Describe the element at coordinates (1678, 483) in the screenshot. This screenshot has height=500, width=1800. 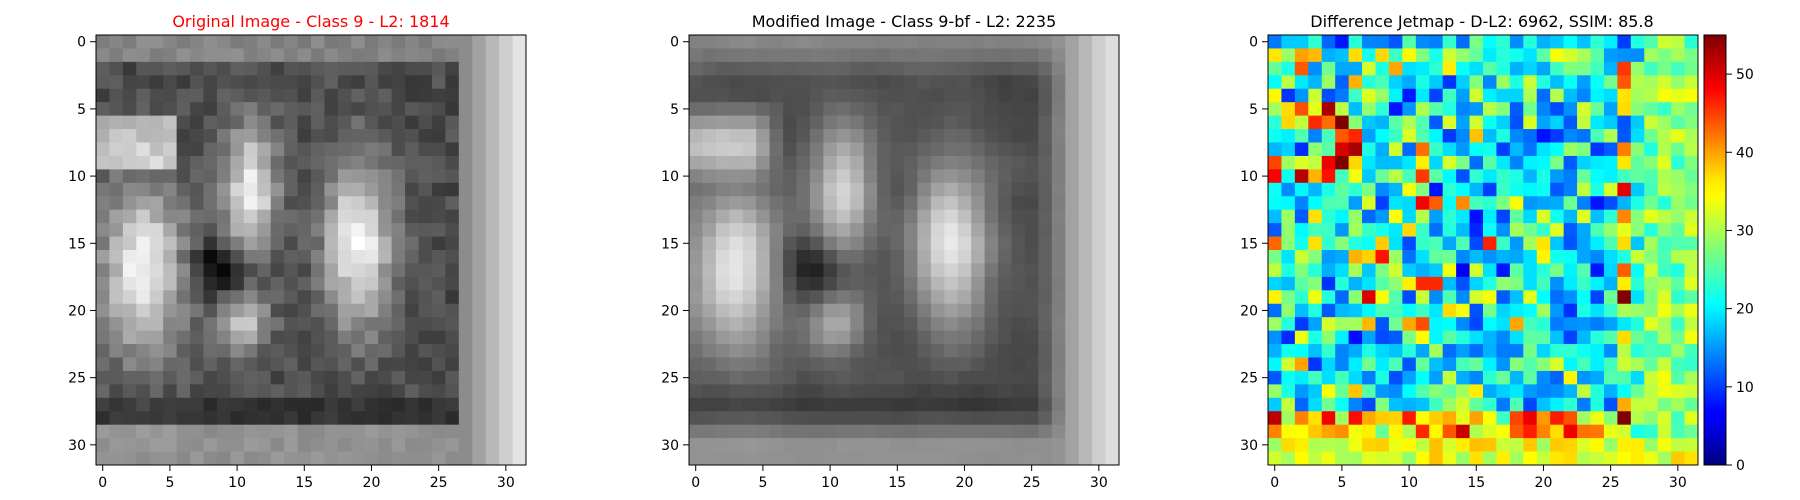
I see `x-tick-label: 30` at that location.